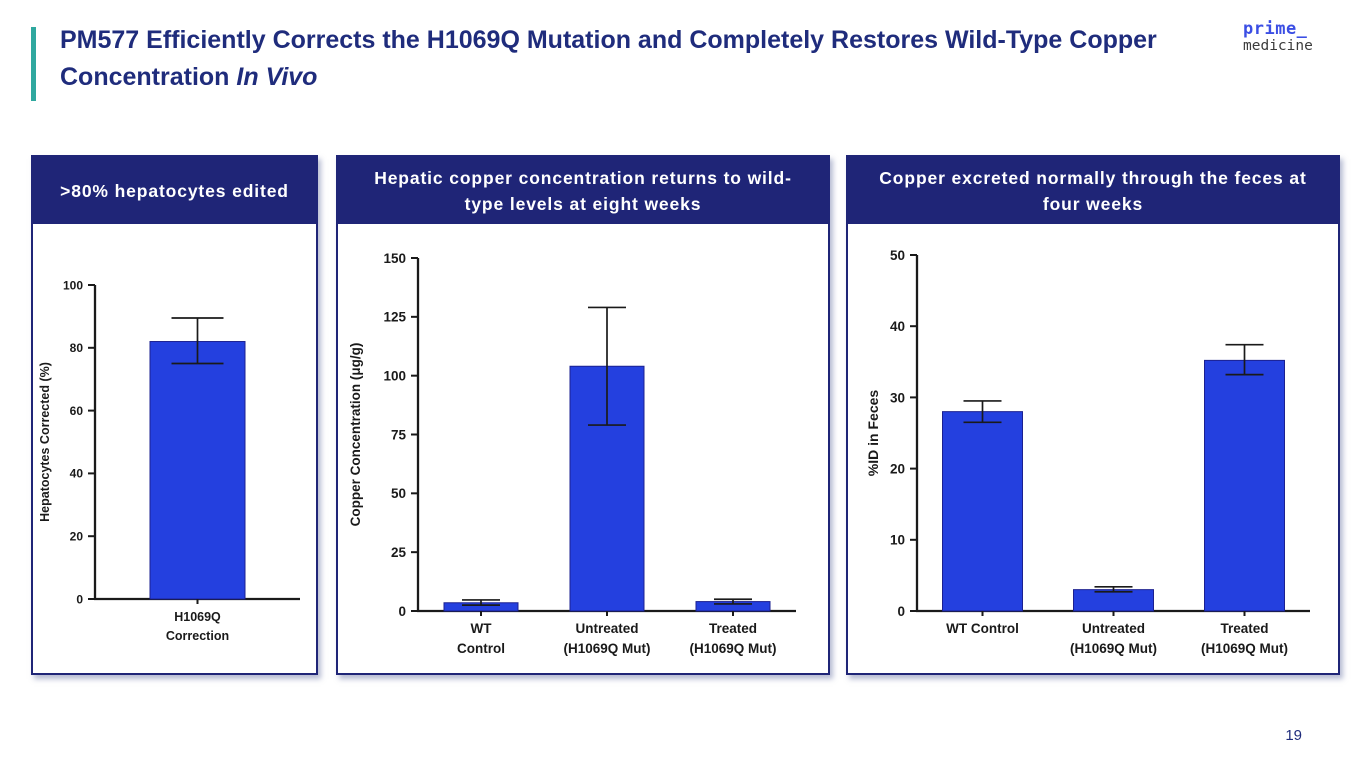 Image resolution: width=1365 pixels, height=768 pixels. What do you see at coordinates (897, 397) in the screenshot?
I see `svg-text: 30` at bounding box center [897, 397].